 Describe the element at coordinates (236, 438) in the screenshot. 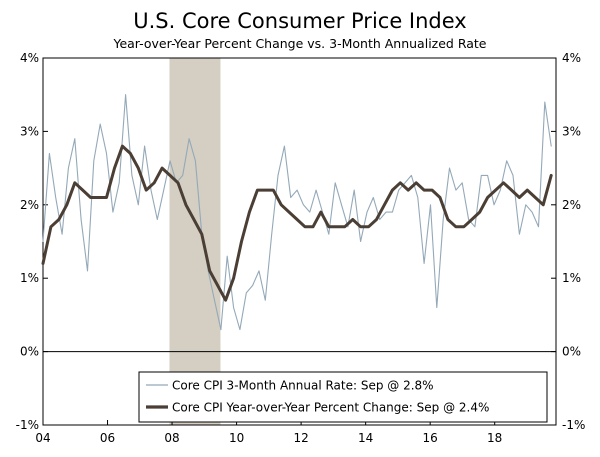

I see `x-tick-label: 10` at that location.